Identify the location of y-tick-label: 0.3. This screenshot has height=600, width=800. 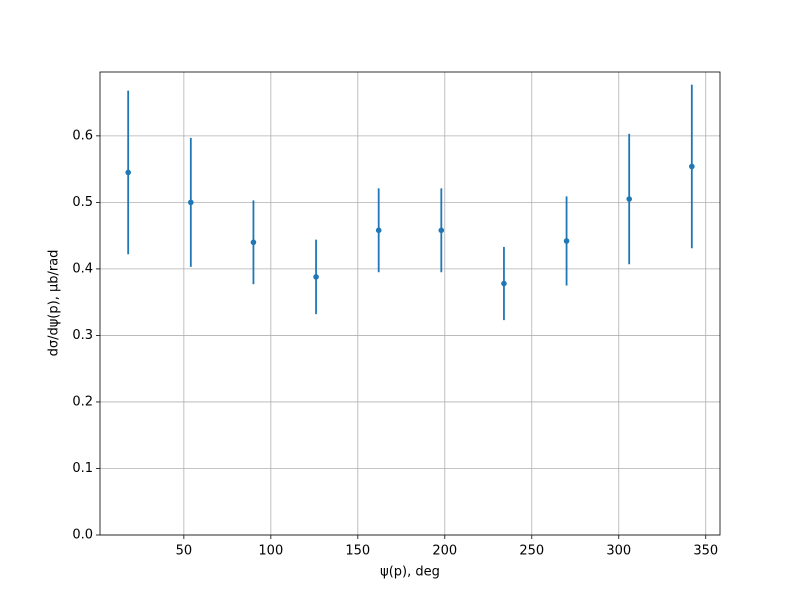
(82, 335).